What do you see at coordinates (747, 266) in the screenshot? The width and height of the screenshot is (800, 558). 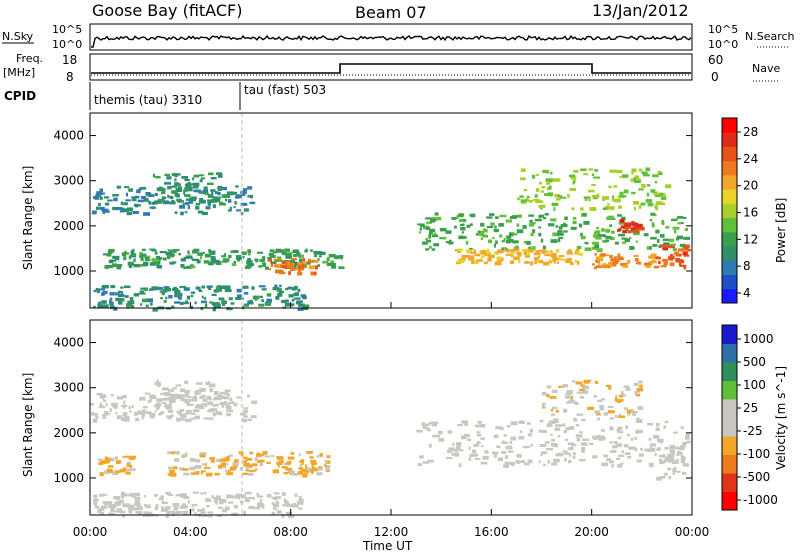 I see `power-colorbar-tick-label: 8` at bounding box center [747, 266].